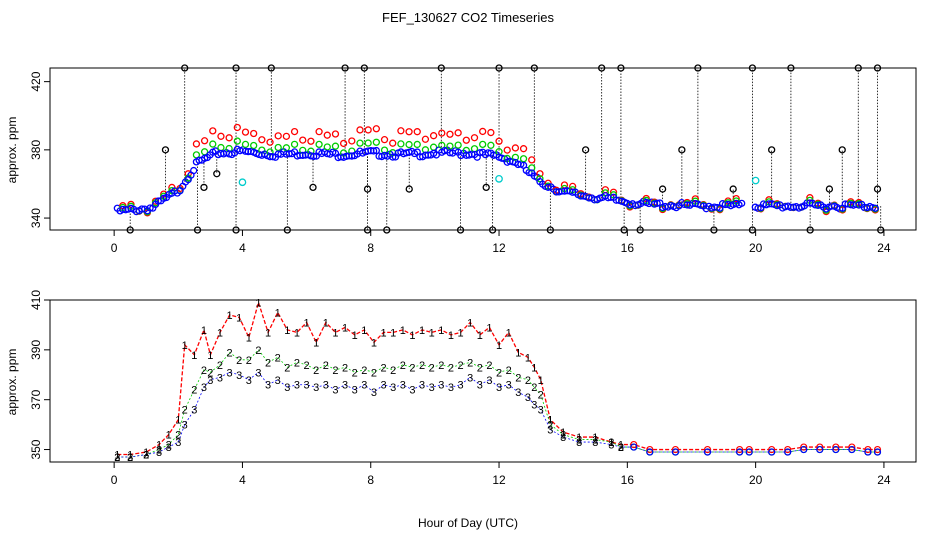 Image resolution: width=936 pixels, height=540 pixels. Describe the element at coordinates (242, 182) in the screenshot. I see `reference-marker` at that location.